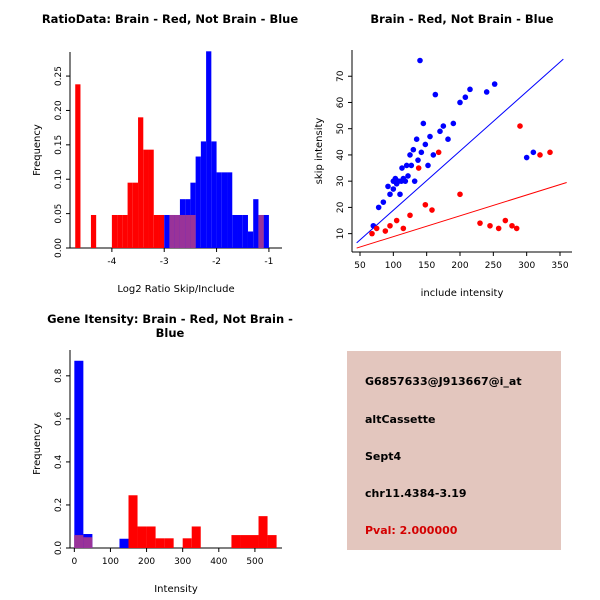  I want to click on x-tick-label: 150, so click(426, 266).